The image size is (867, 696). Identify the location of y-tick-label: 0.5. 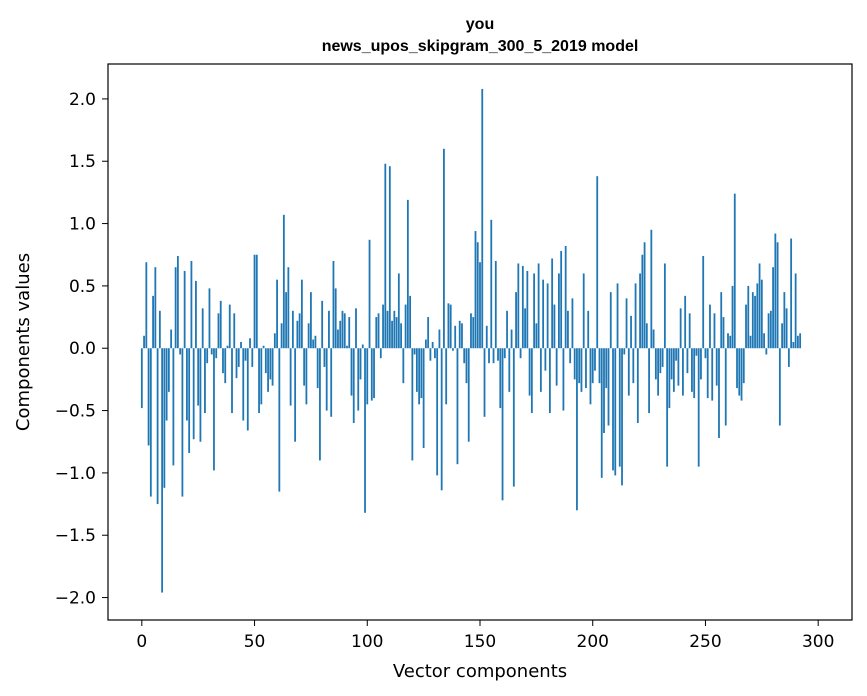
(82, 287).